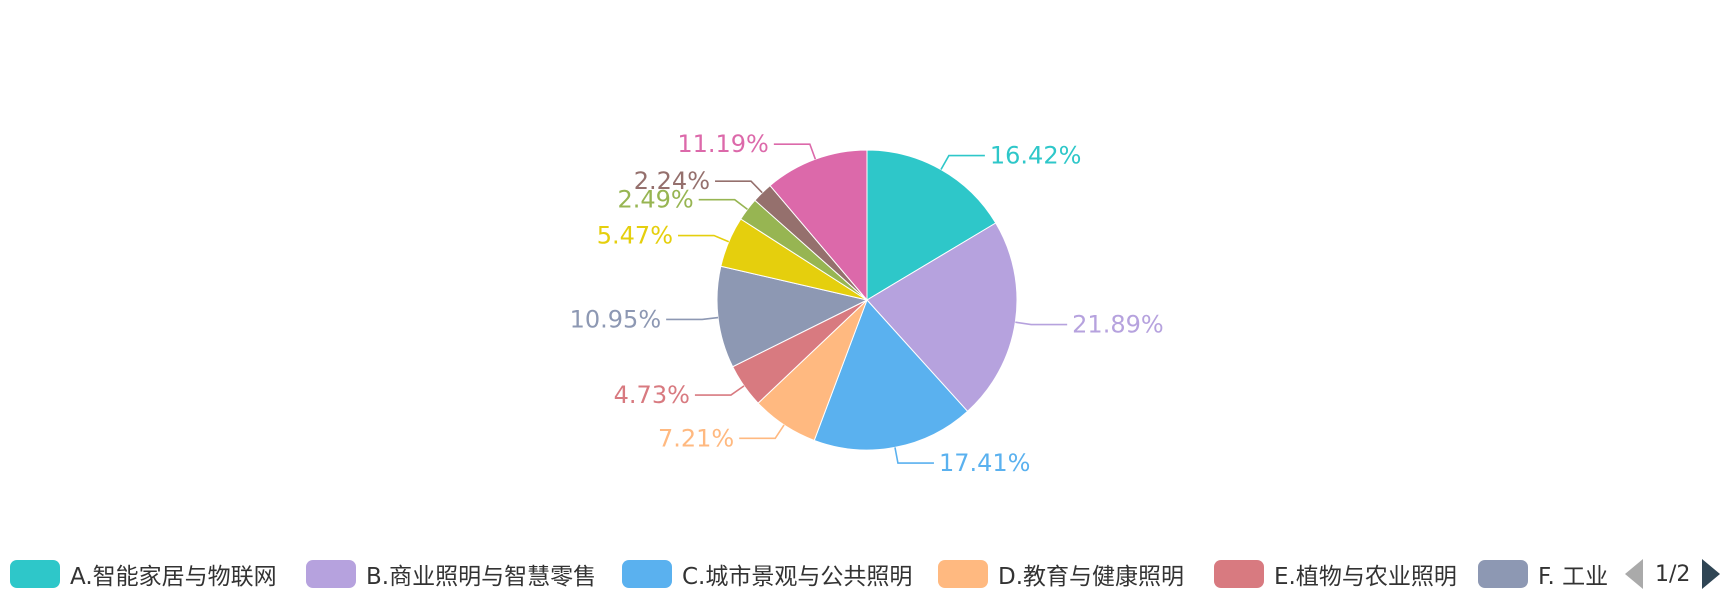  I want to click on slice-label-0: 16.42%, so click(1036, 156).